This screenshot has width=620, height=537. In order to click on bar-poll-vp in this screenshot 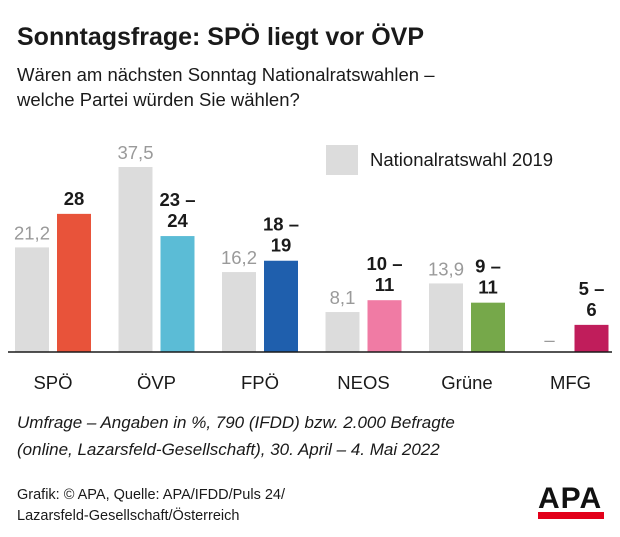, I will do `click(177, 294)`.